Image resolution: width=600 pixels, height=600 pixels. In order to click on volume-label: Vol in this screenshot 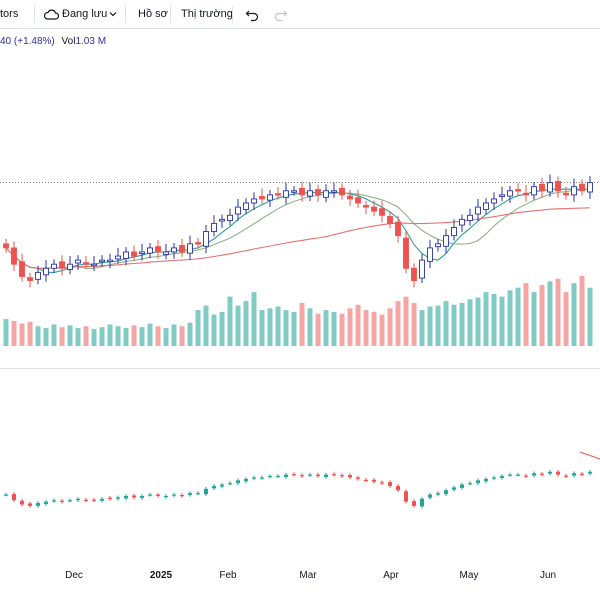, I will do `click(68, 41)`.